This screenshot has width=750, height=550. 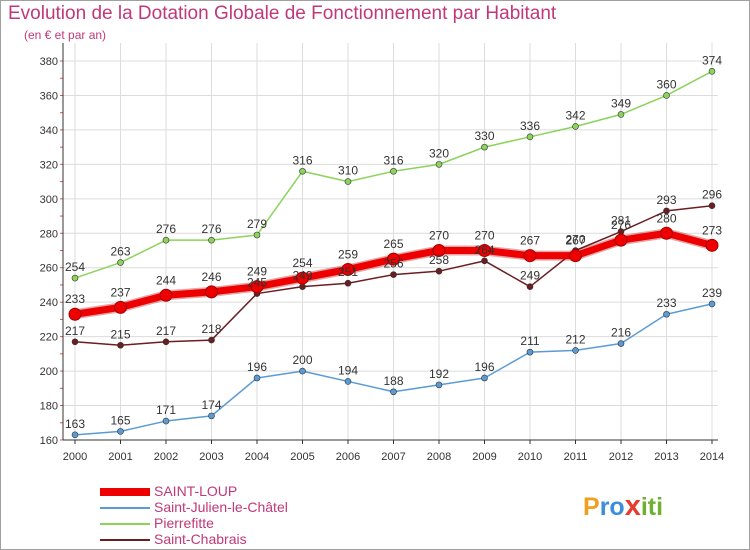 I want to click on data-label-saint-loup: 273, so click(x=712, y=230).